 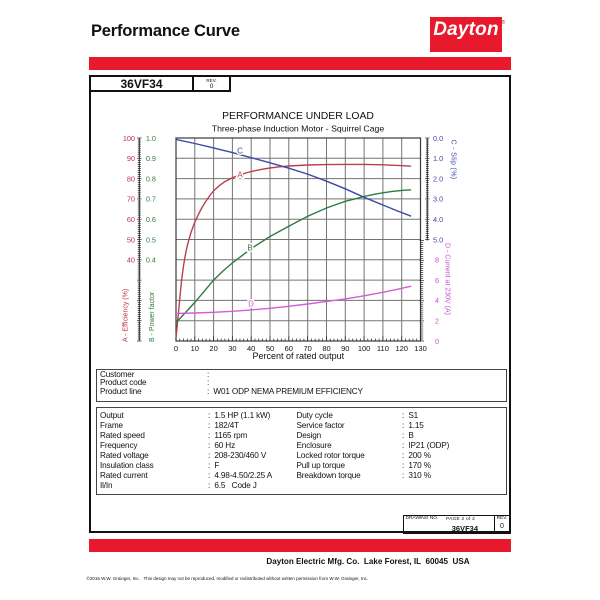 I want to click on svg-text: D, so click(x=251, y=304).